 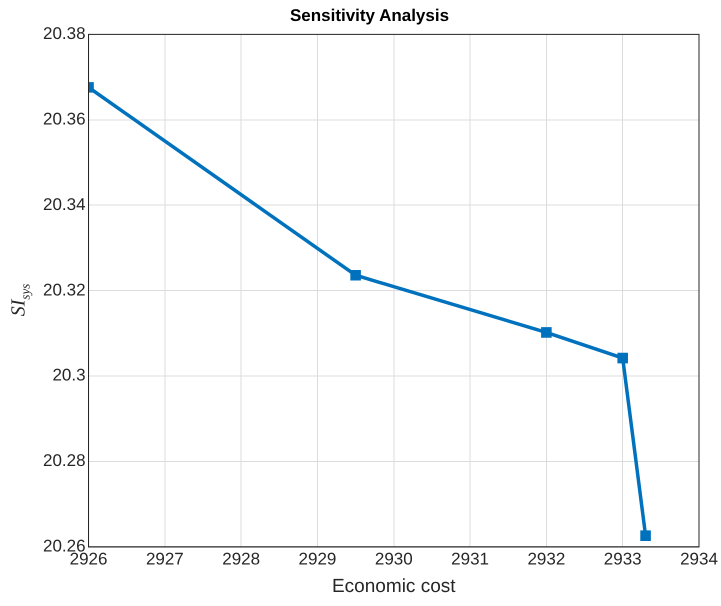 What do you see at coordinates (64, 118) in the screenshot?
I see `y-tick-label: 20.36` at bounding box center [64, 118].